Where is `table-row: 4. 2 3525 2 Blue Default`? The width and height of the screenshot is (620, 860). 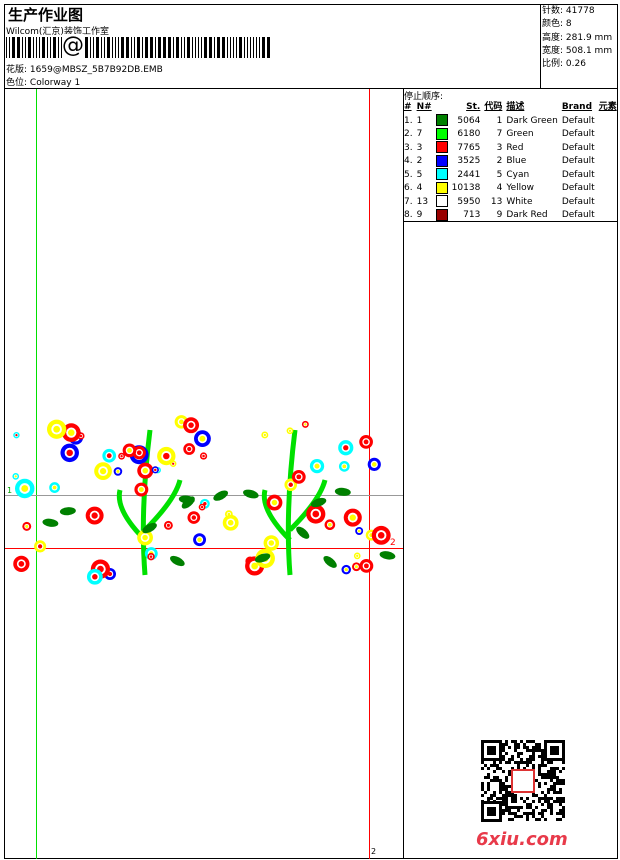
table-row: 4. 2 3525 2 Blue Default is located at coordinates (510, 161).